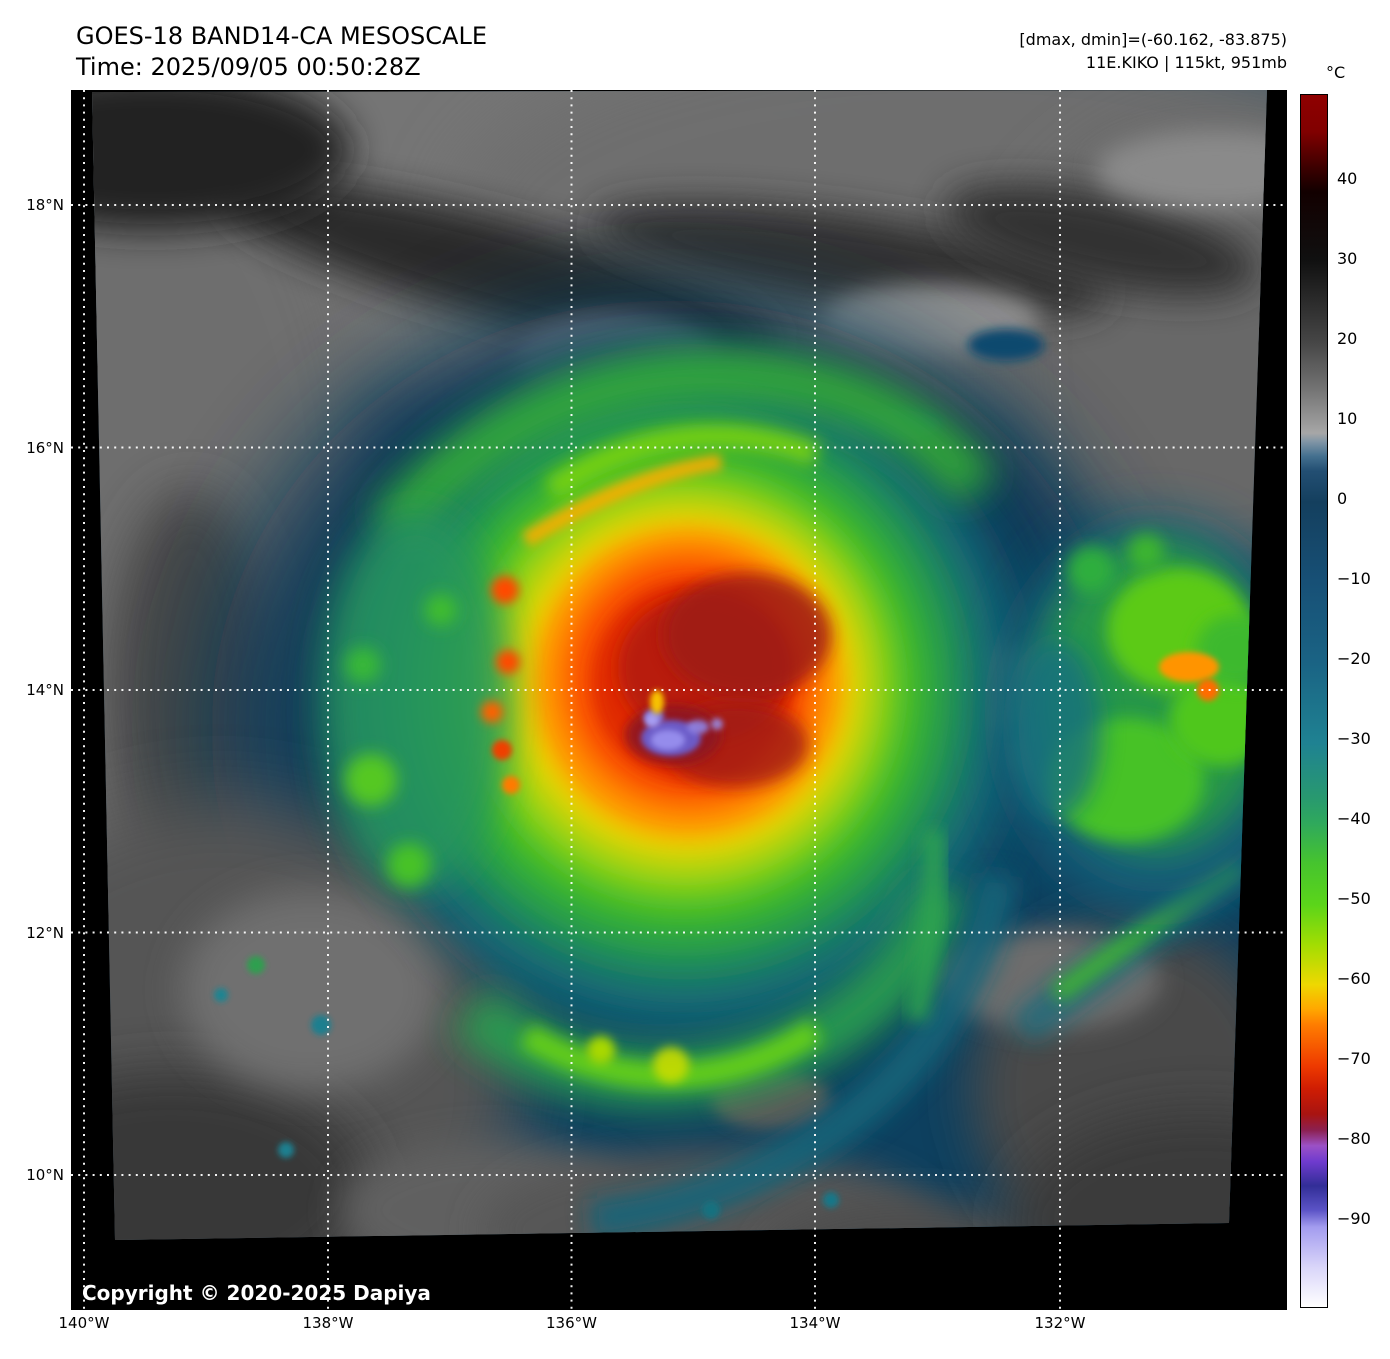 The height and width of the screenshot is (1359, 1390). I want to click on colorbar-tick-n90: −90, so click(1354, 1218).